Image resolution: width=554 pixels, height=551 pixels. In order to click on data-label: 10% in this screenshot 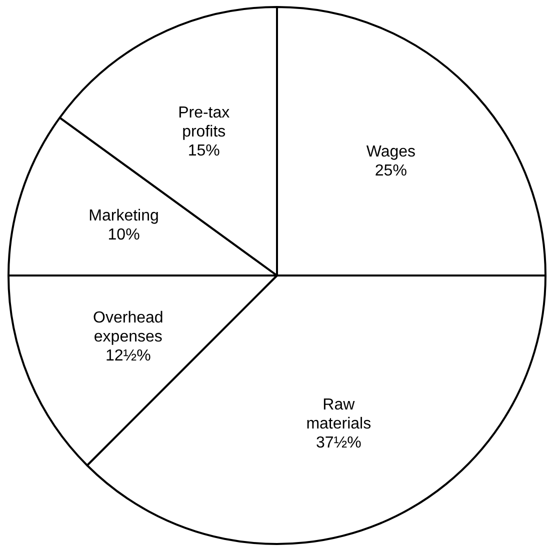, I will do `click(124, 235)`.